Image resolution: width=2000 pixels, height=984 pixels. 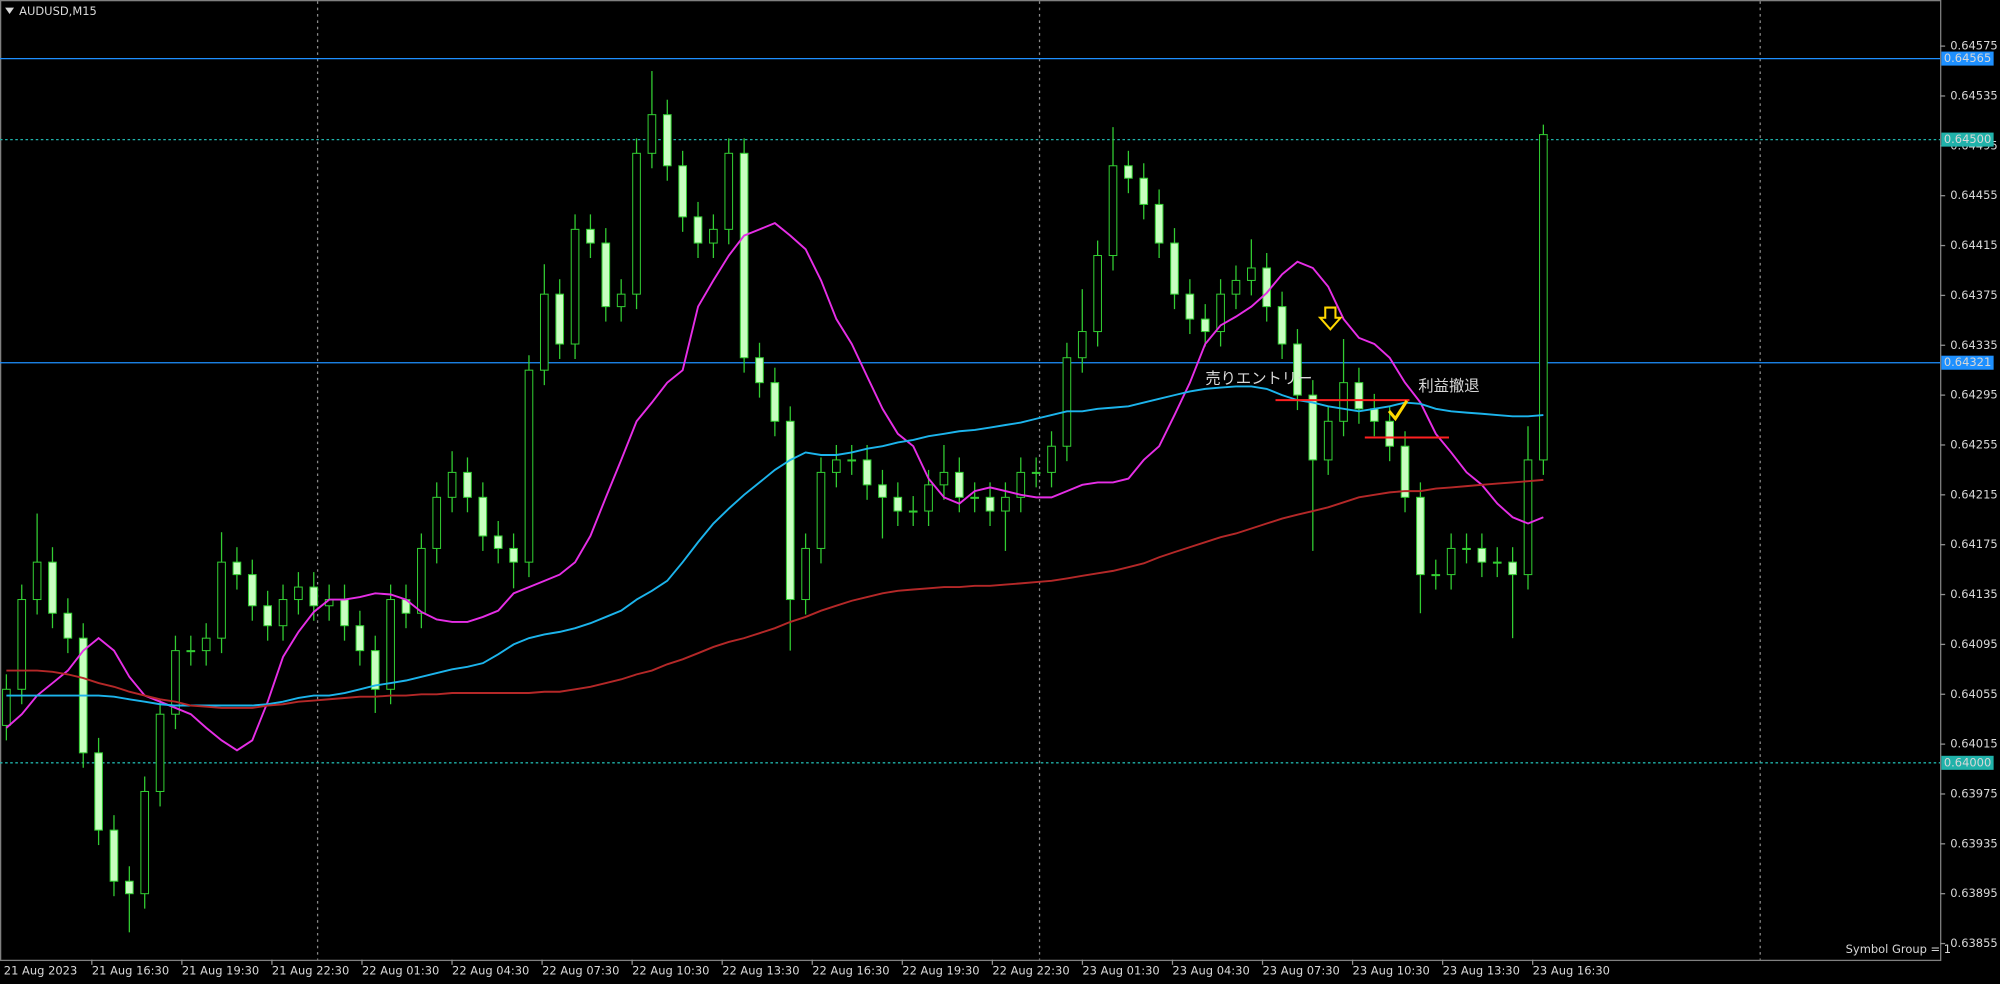 What do you see at coordinates (1973, 544) in the screenshot?
I see `y-tick-label: 0.64175` at bounding box center [1973, 544].